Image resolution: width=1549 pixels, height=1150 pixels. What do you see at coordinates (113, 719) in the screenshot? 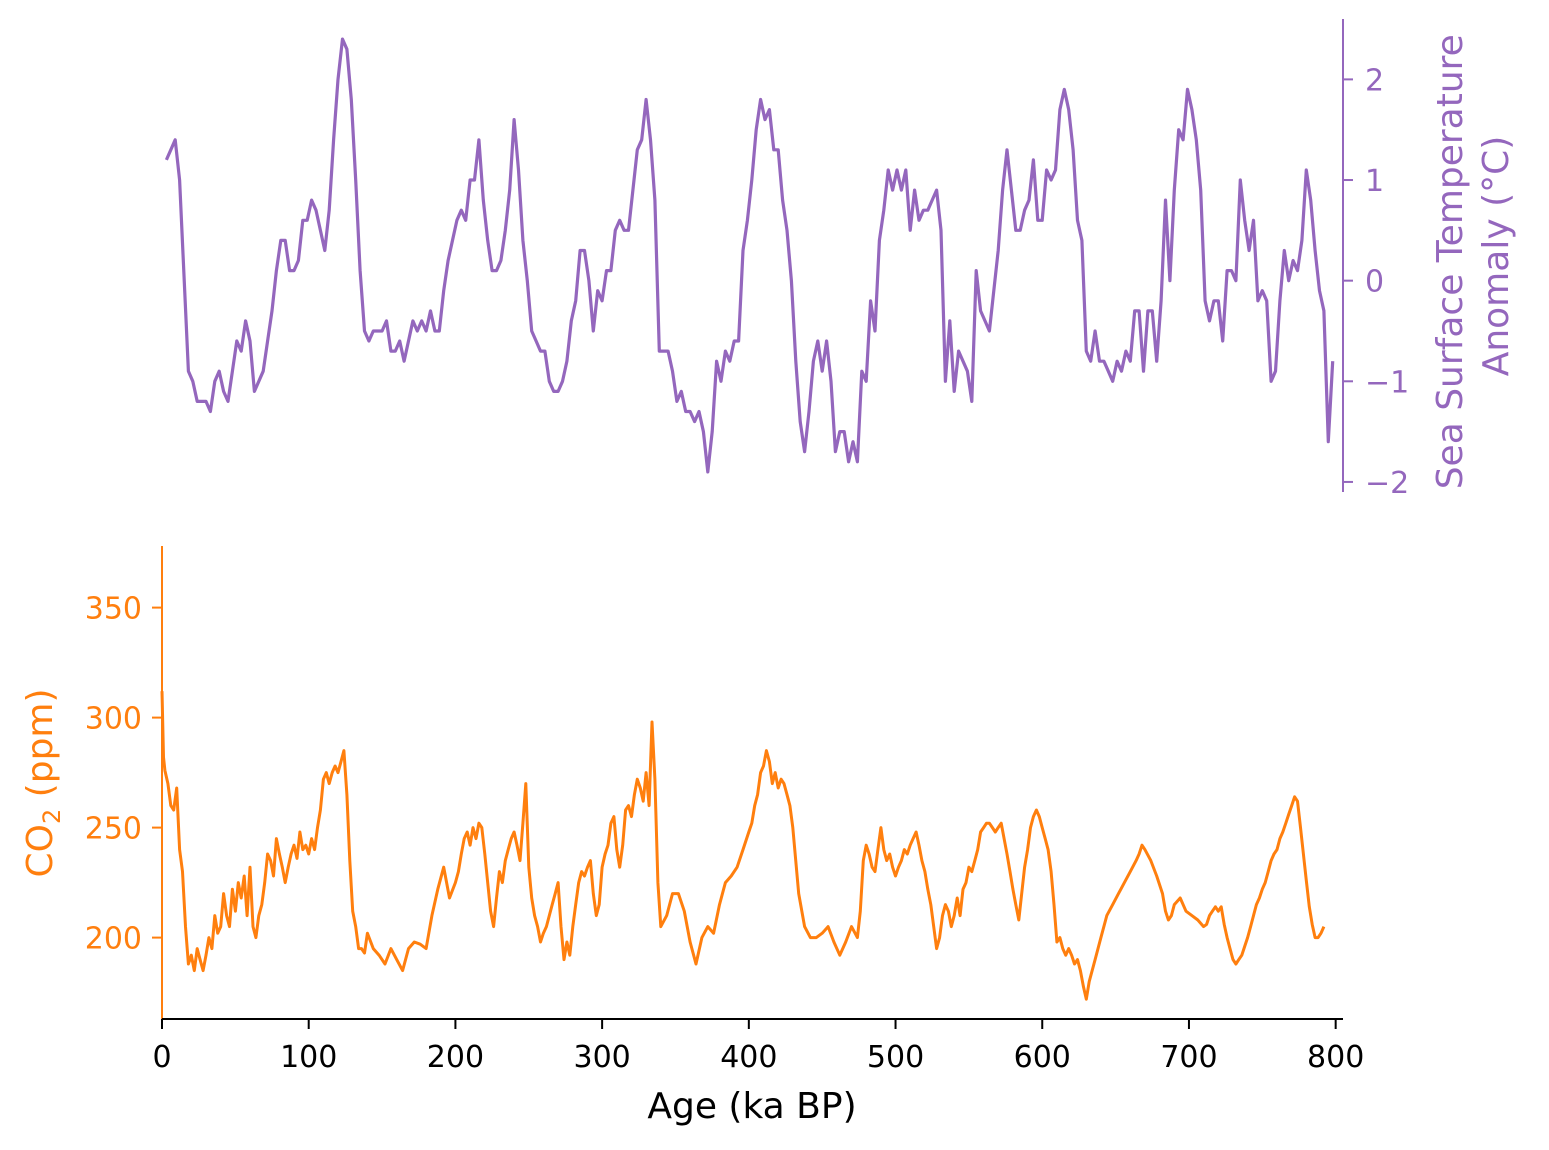
I see `co2-y-tick-label: 300` at bounding box center [113, 719].